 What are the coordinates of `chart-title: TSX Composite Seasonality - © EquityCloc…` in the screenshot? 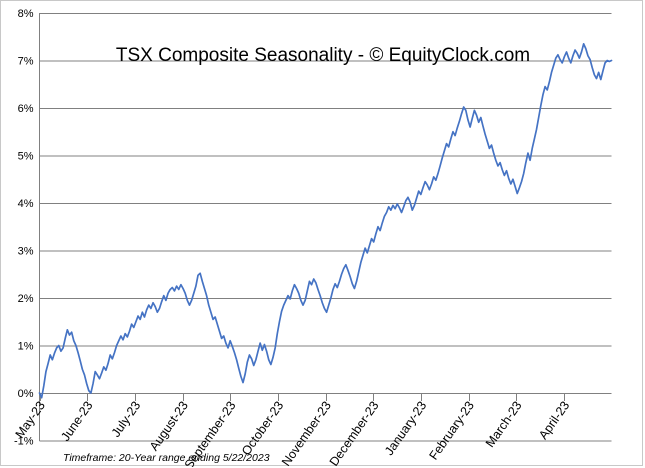 It's located at (323, 55).